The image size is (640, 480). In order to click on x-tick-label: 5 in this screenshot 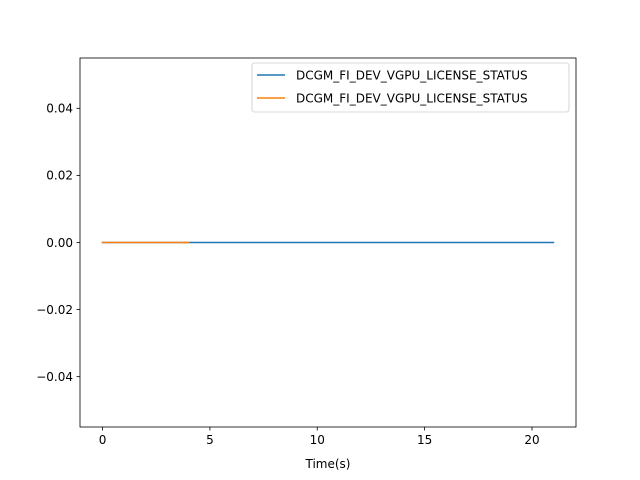, I will do `click(210, 440)`.